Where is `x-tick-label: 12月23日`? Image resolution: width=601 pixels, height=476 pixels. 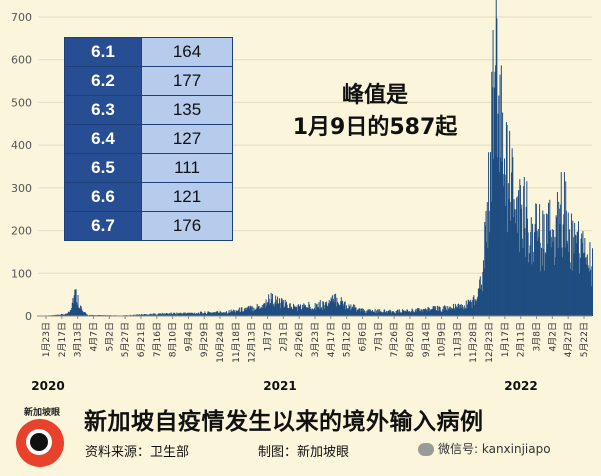 x-tick-label: 12月23日 is located at coordinates (489, 342).